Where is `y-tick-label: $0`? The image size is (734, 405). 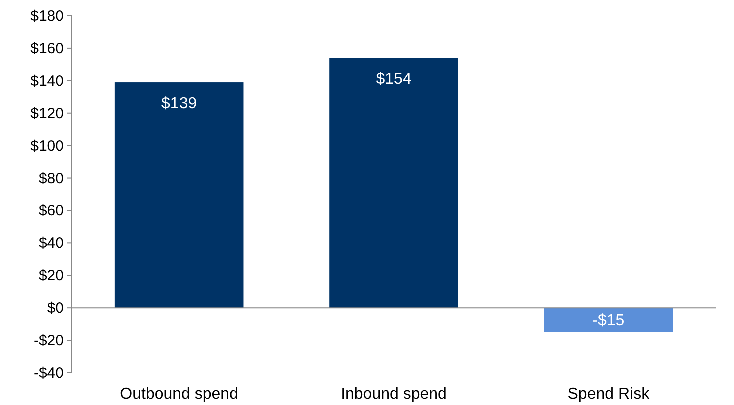 y-tick-label: $0 is located at coordinates (55, 309).